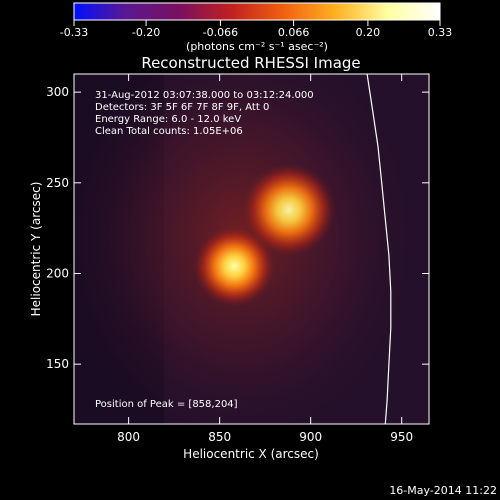 The width and height of the screenshot is (500, 500). Describe the element at coordinates (166, 404) in the screenshot. I see `peak-position-label: Position of Peak = [858,204]` at that location.